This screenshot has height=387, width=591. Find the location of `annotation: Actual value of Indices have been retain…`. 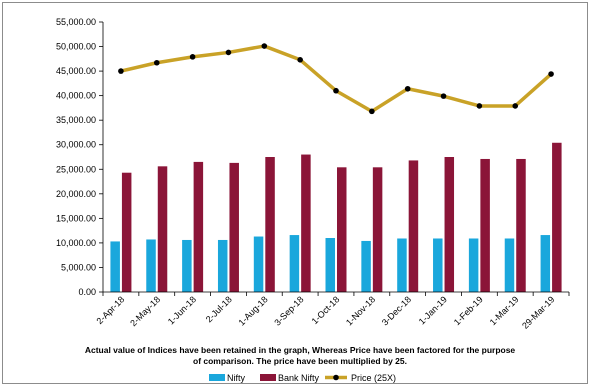

annotation: Actual value of Indices have been retain… is located at coordinates (300, 355).